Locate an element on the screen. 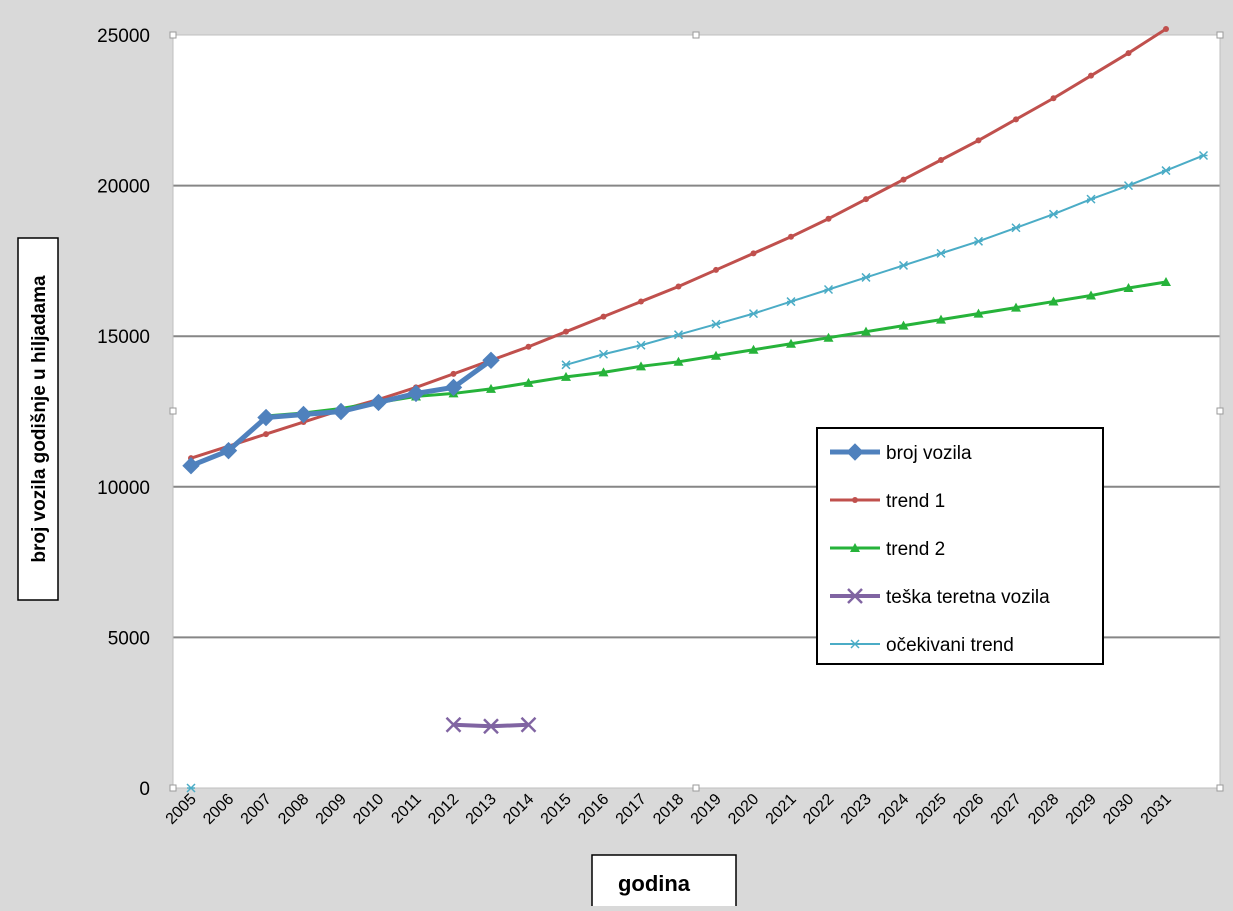 Image resolution: width=1233 pixels, height=911 pixels. x-tick-label: 2018 is located at coordinates (668, 809).